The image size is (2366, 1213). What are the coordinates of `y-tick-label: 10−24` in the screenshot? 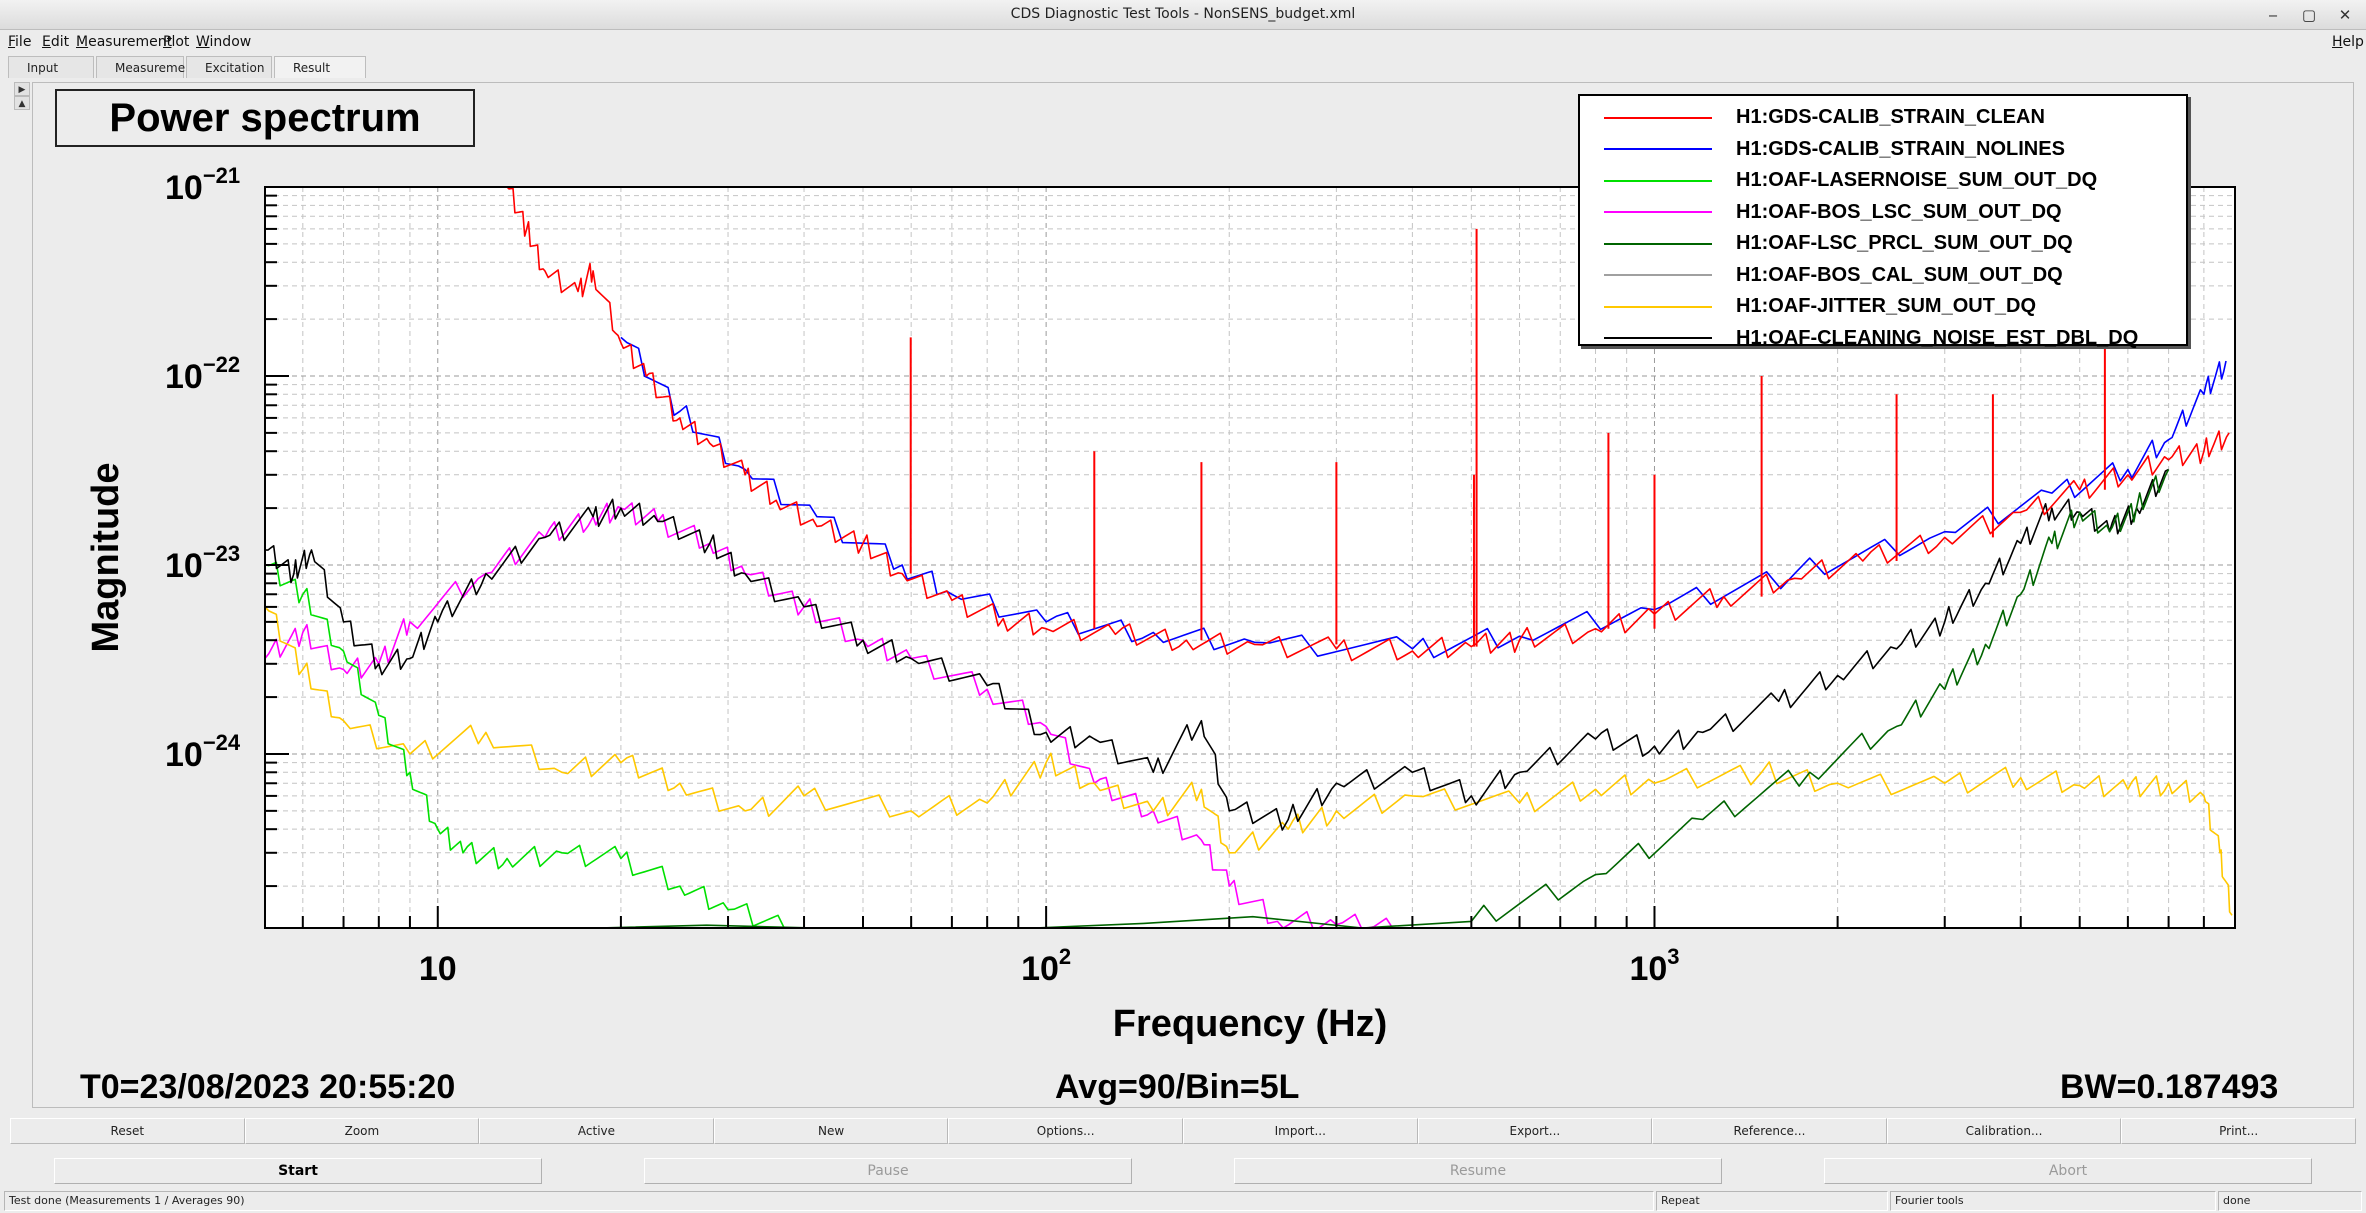 It's located at (203, 752).